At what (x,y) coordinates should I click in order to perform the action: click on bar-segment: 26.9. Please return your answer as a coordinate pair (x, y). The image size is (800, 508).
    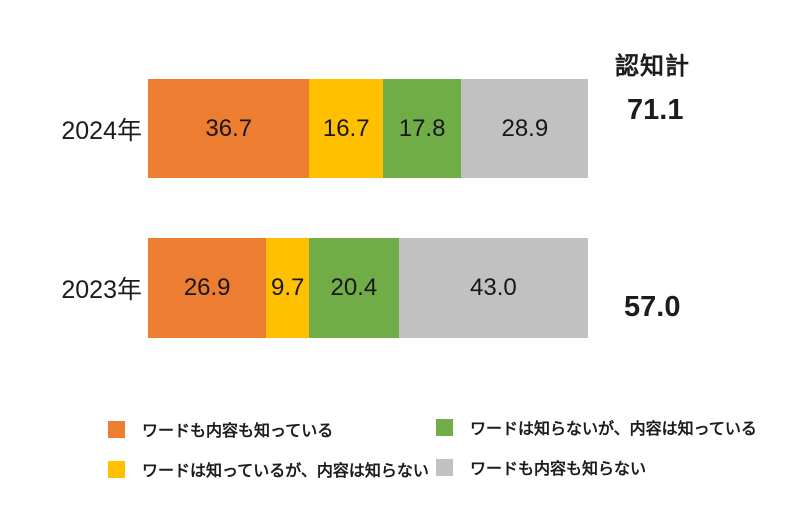
    Looking at the image, I should click on (207, 288).